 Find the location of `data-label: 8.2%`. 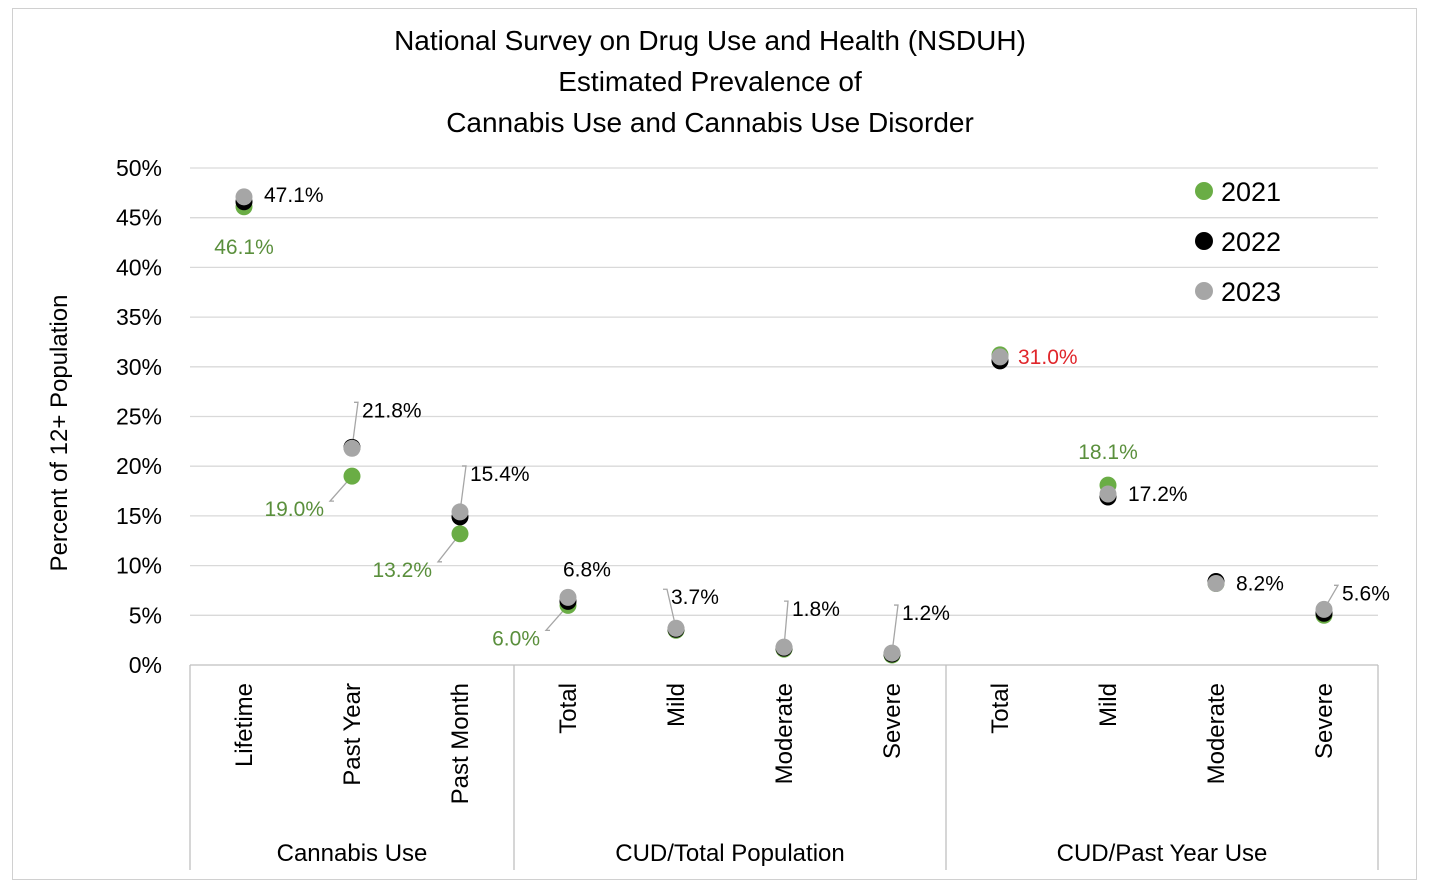

data-label: 8.2% is located at coordinates (1260, 583).